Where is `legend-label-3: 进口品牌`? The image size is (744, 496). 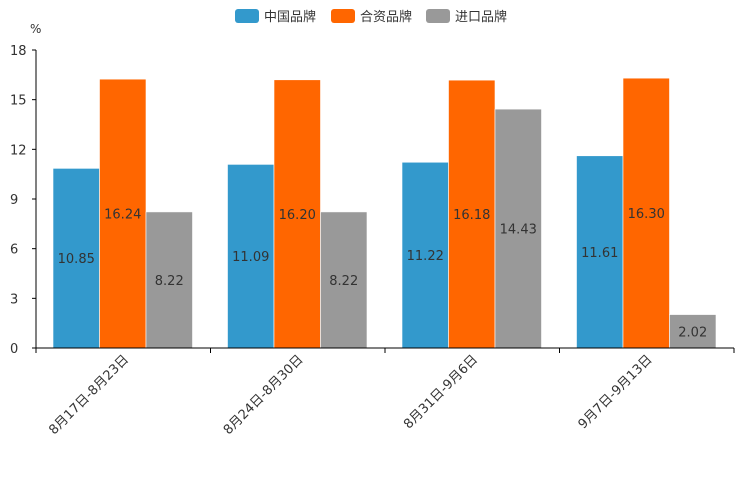 legend-label-3: 进口品牌 is located at coordinates (481, 17).